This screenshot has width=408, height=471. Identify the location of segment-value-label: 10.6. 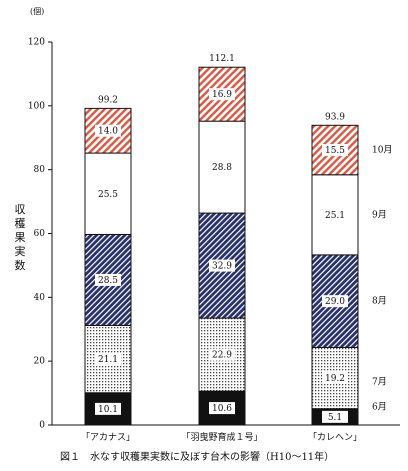
(222, 409).